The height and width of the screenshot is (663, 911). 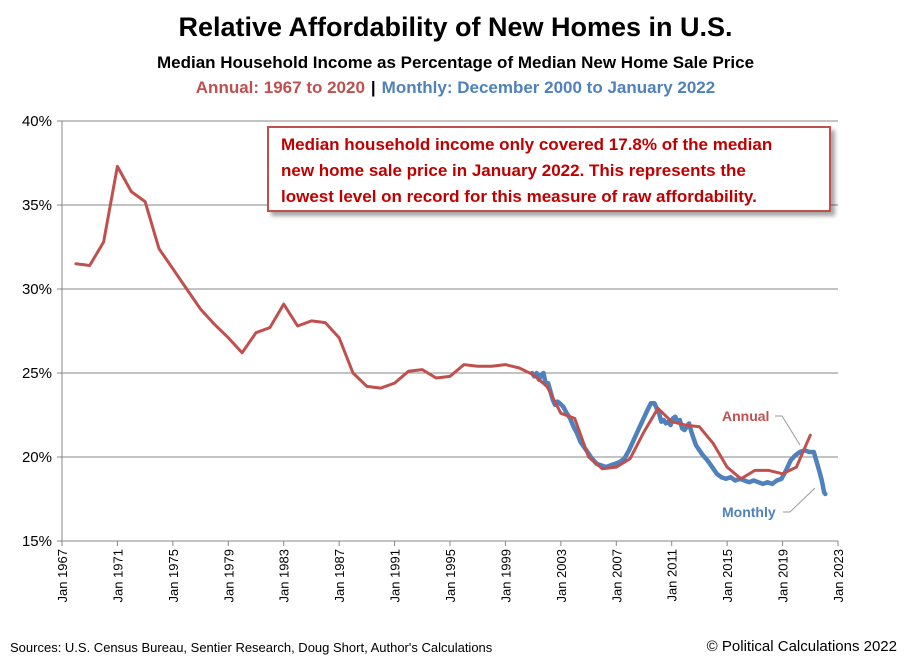 What do you see at coordinates (228, 576) in the screenshot?
I see `x-tick-label: Jan 1979` at bounding box center [228, 576].